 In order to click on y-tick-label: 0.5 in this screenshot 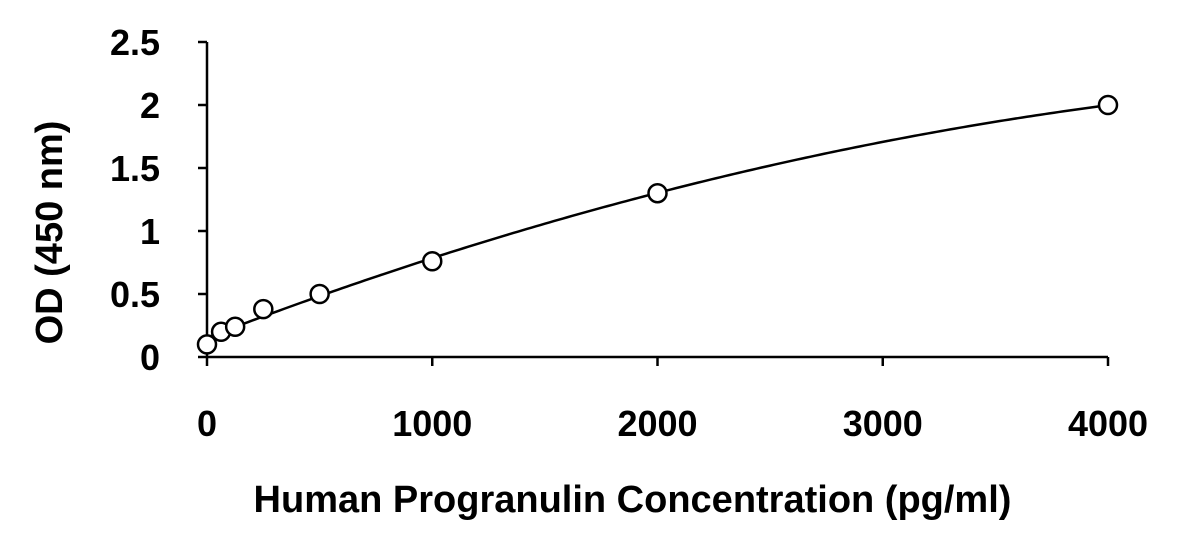, I will do `click(135, 294)`.